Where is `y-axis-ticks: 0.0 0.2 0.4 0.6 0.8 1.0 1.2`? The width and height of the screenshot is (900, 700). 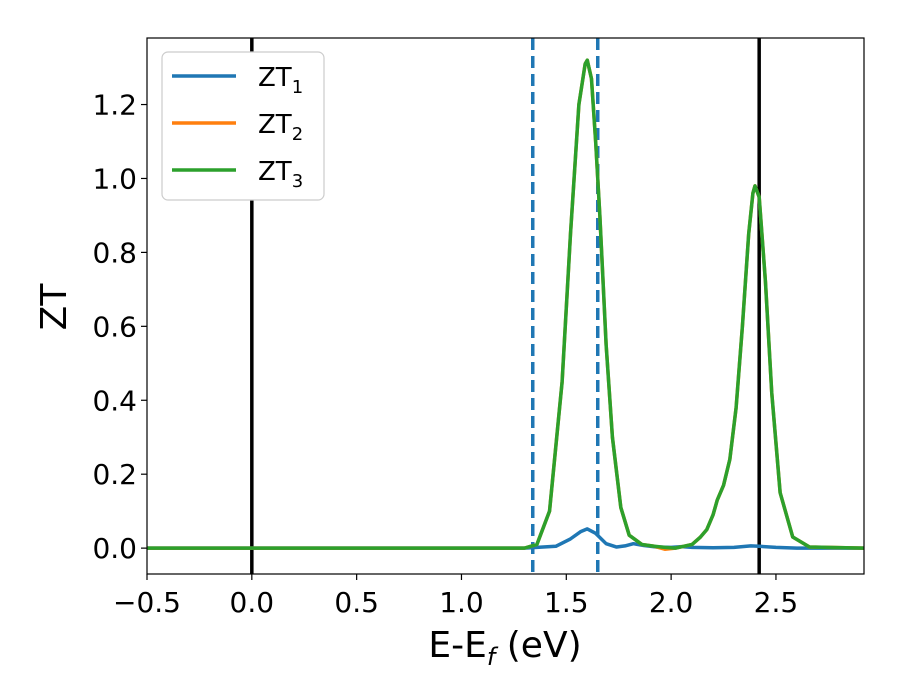
y-axis-ticks: 0.0 0.2 0.4 0.6 0.8 1.0 1.2 is located at coordinates (119, 327).